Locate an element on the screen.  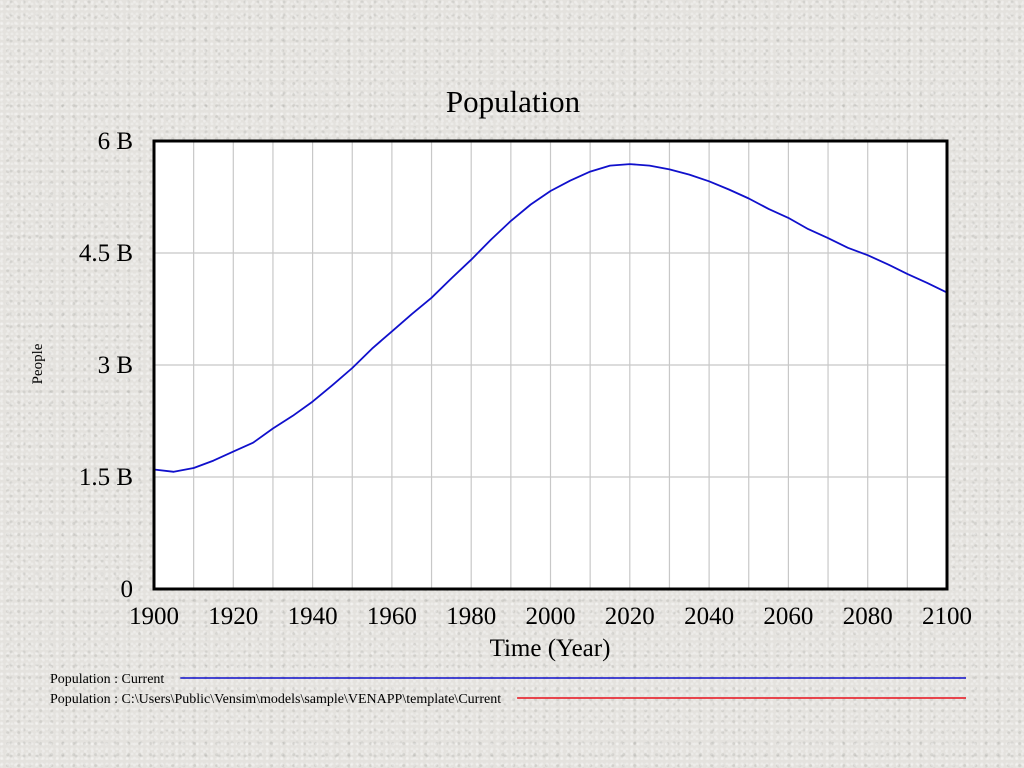
x-tick-label: 1940 is located at coordinates (313, 616).